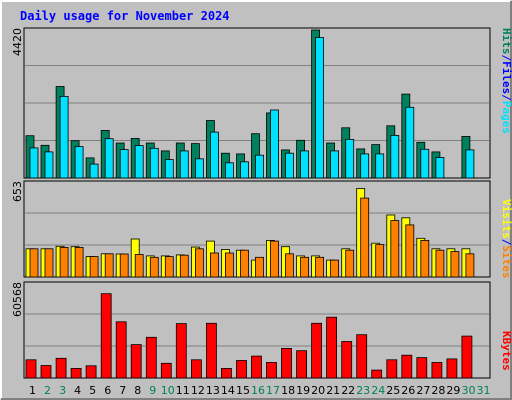 This screenshot has height=400, width=512. What do you see at coordinates (363, 390) in the screenshot?
I see `day-label: 23` at bounding box center [363, 390].